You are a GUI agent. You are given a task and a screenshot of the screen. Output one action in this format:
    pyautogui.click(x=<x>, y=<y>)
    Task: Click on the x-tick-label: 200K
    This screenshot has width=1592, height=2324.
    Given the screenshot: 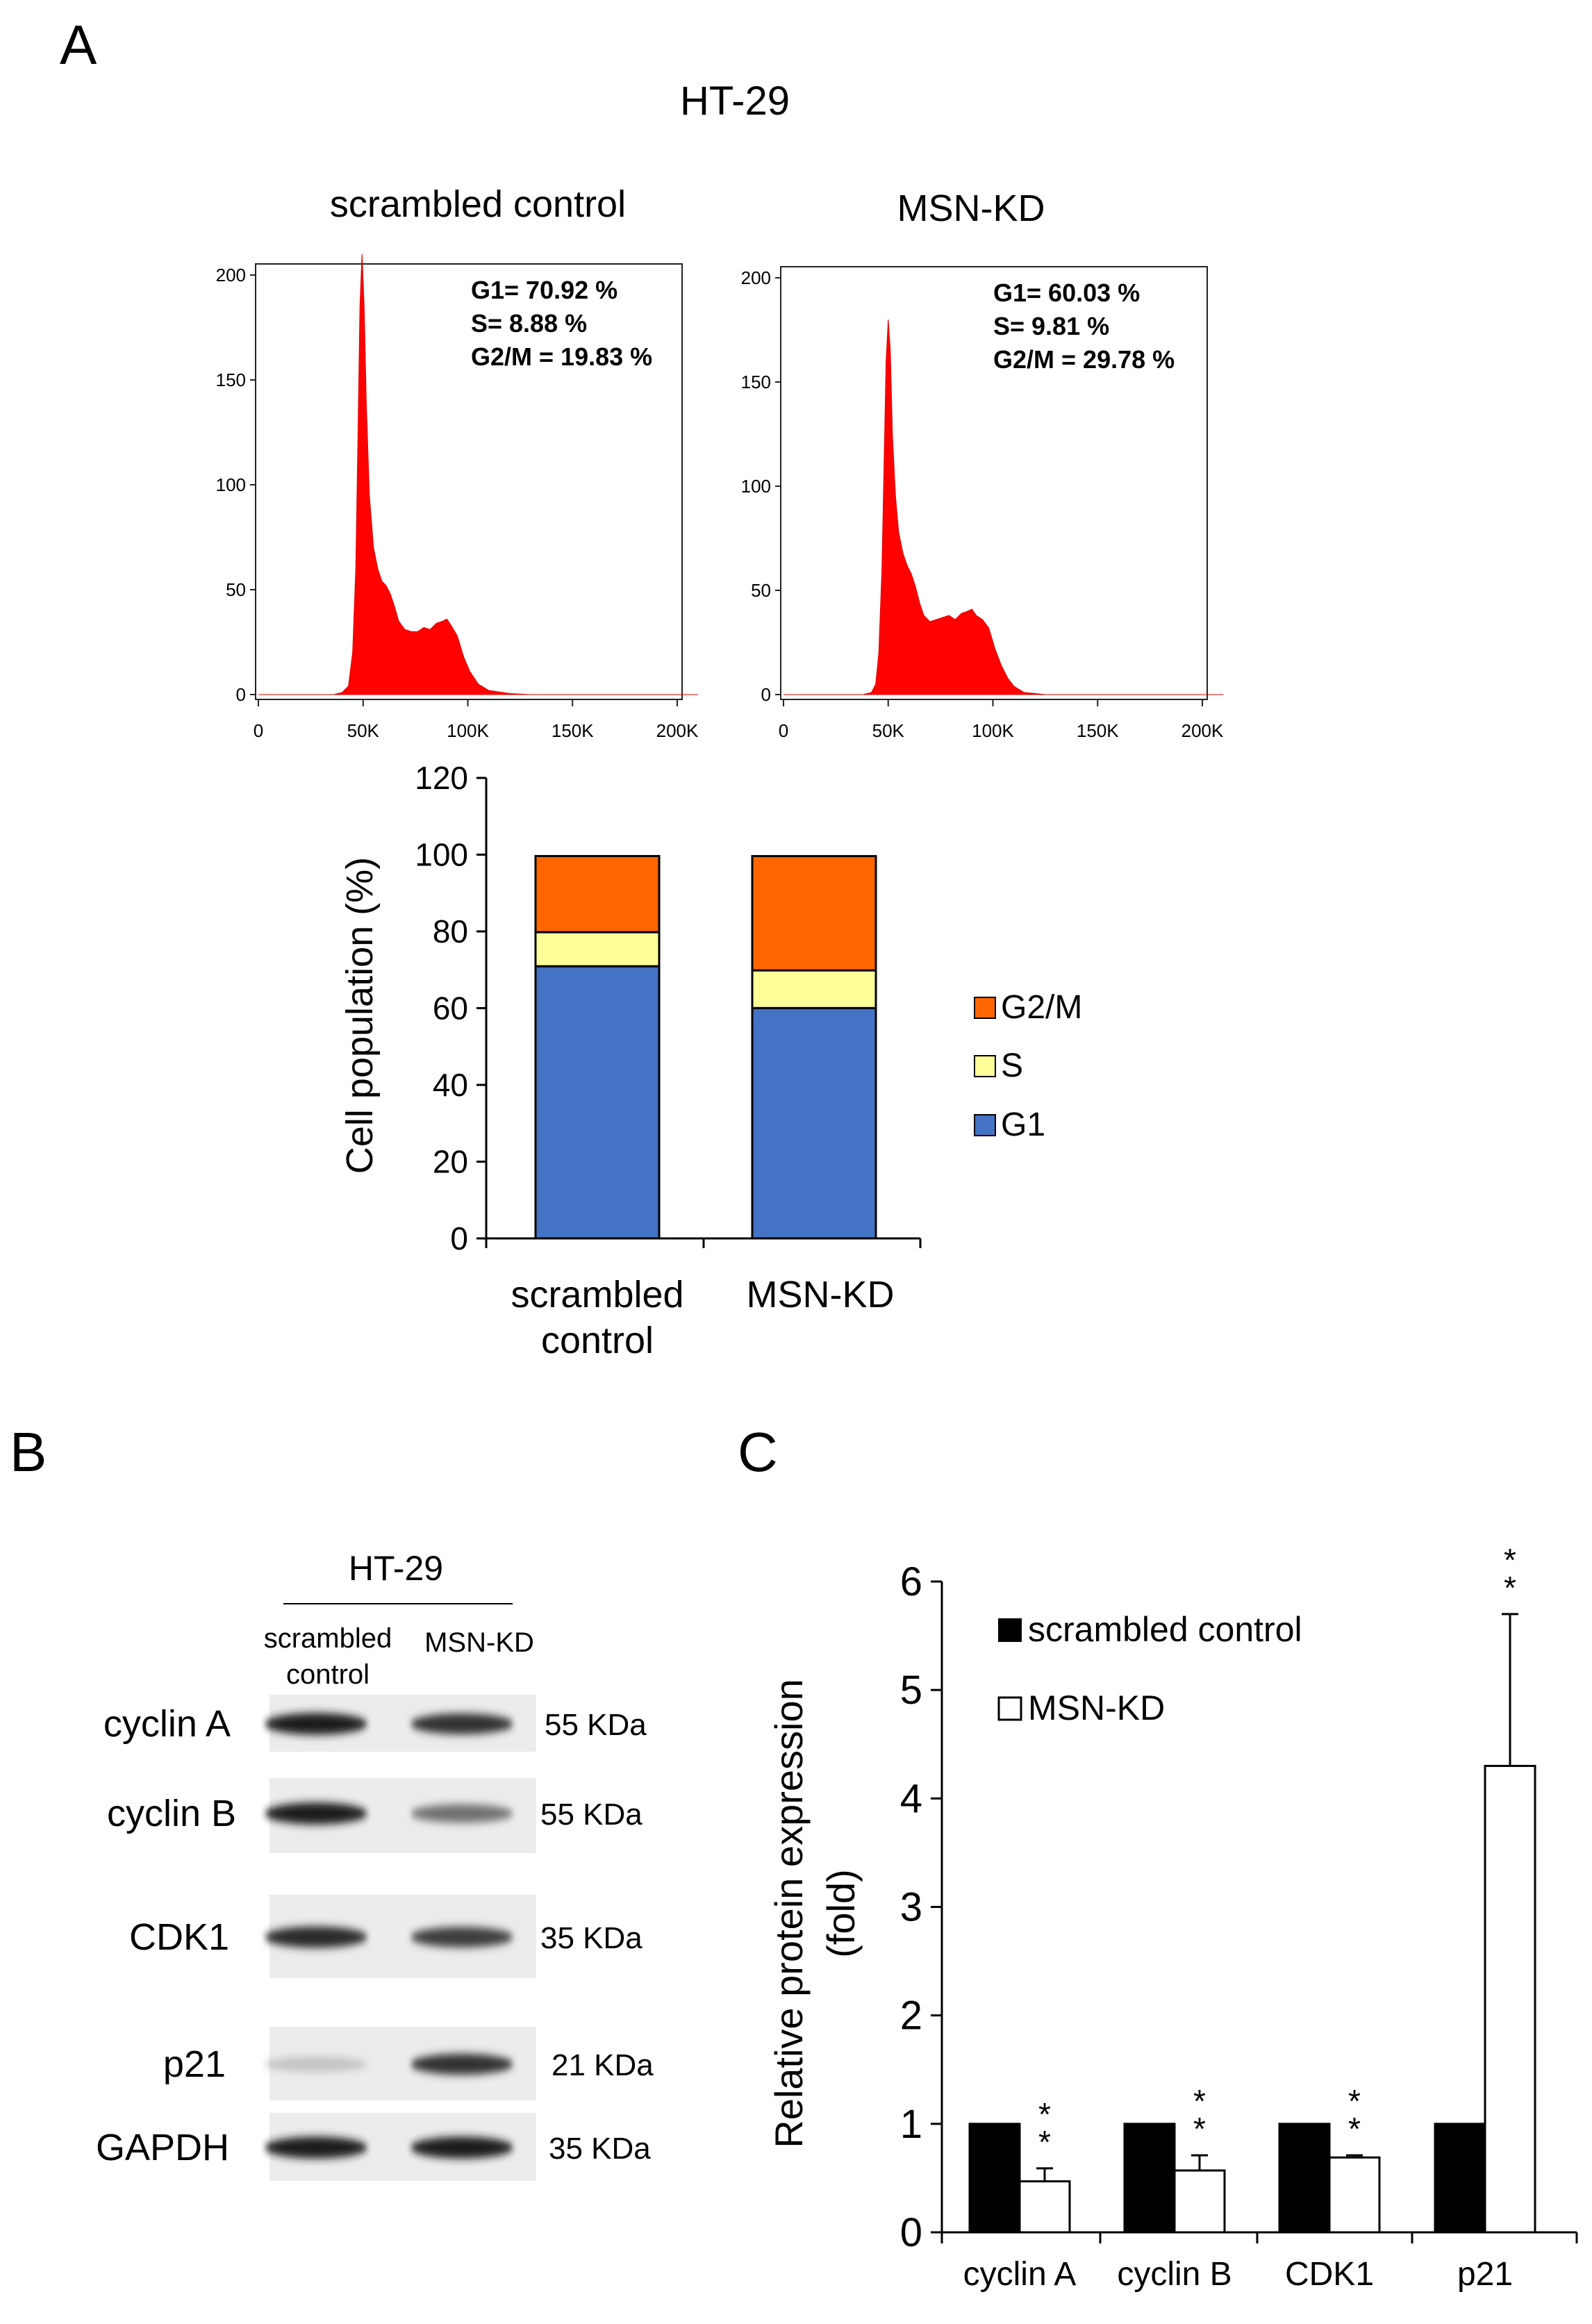 What is the action you would take?
    pyautogui.click(x=677, y=730)
    